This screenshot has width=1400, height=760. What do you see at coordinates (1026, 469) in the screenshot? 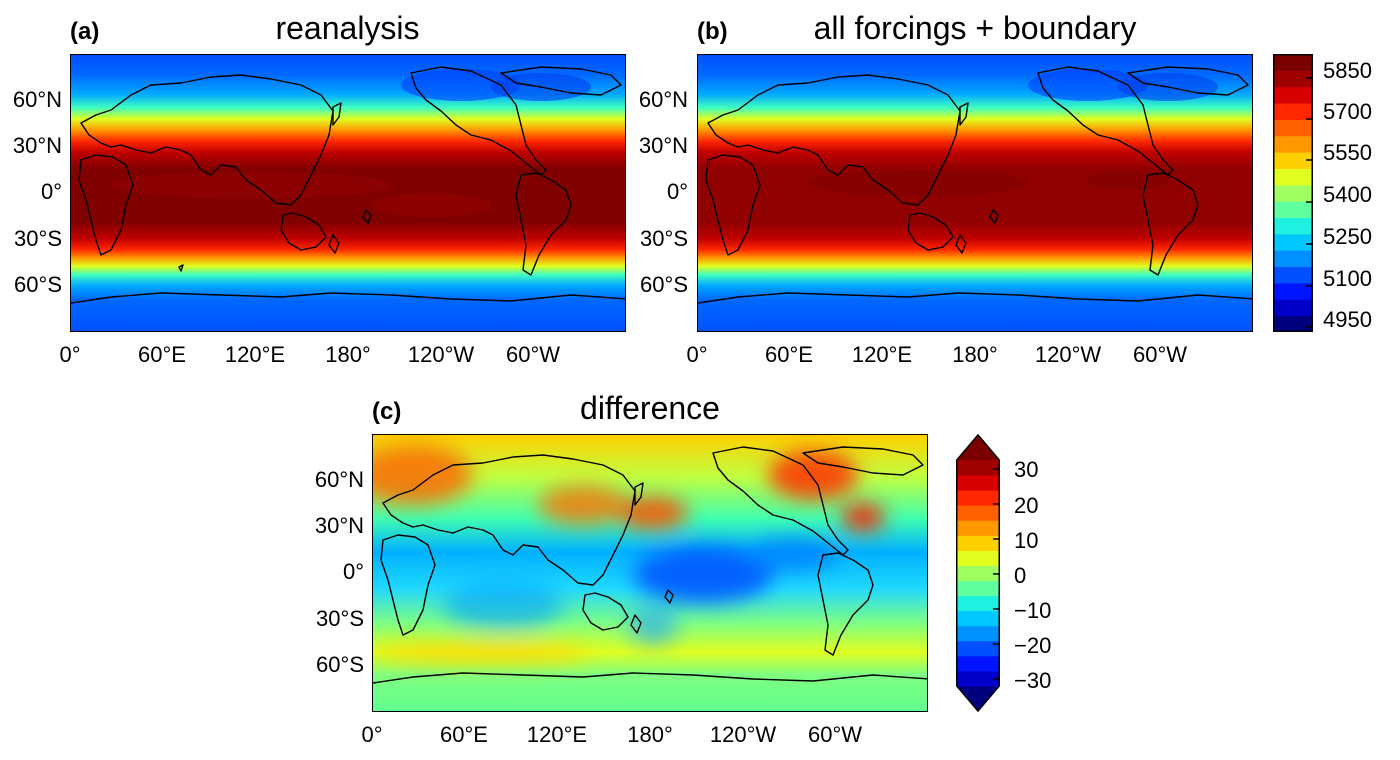
I see `colorbar-bottom-label: 30` at bounding box center [1026, 469].